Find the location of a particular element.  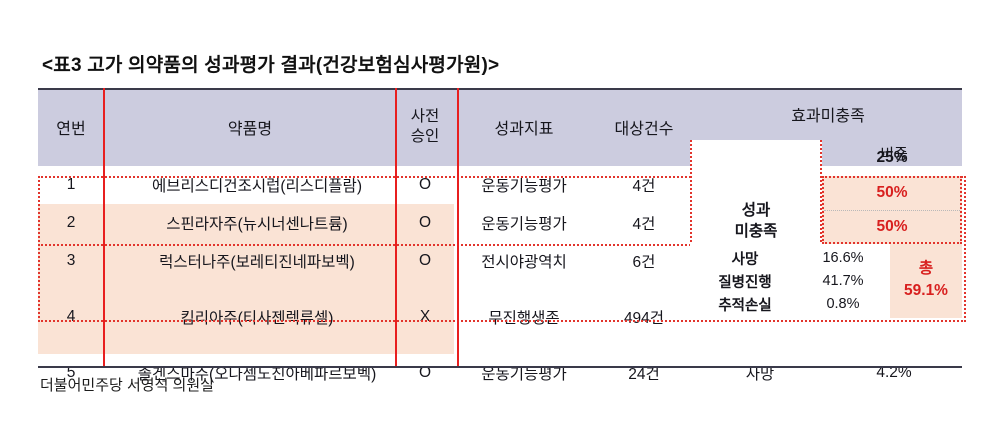

header-cases-label: 대상건수 is located at coordinates (644, 129).